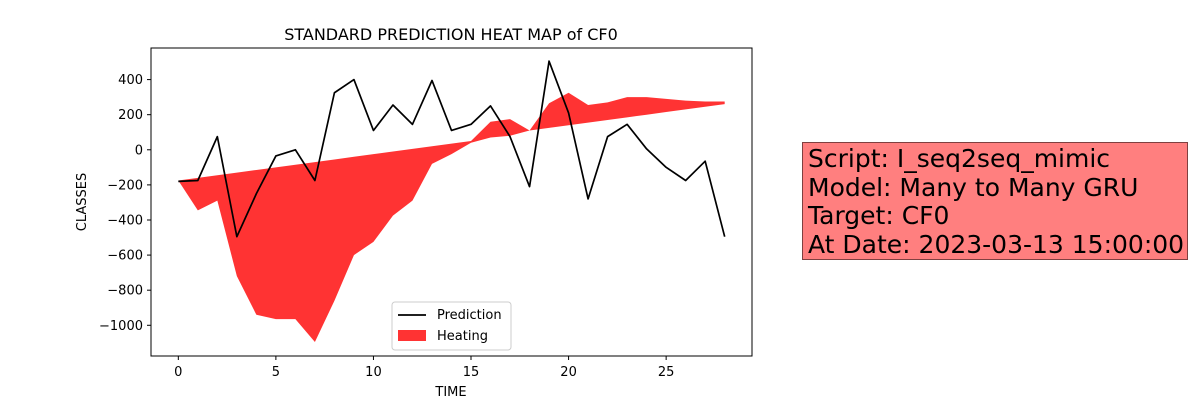 This screenshot has height=400, width=1202. I want to click on legend-heating-label: Heating, so click(462, 336).